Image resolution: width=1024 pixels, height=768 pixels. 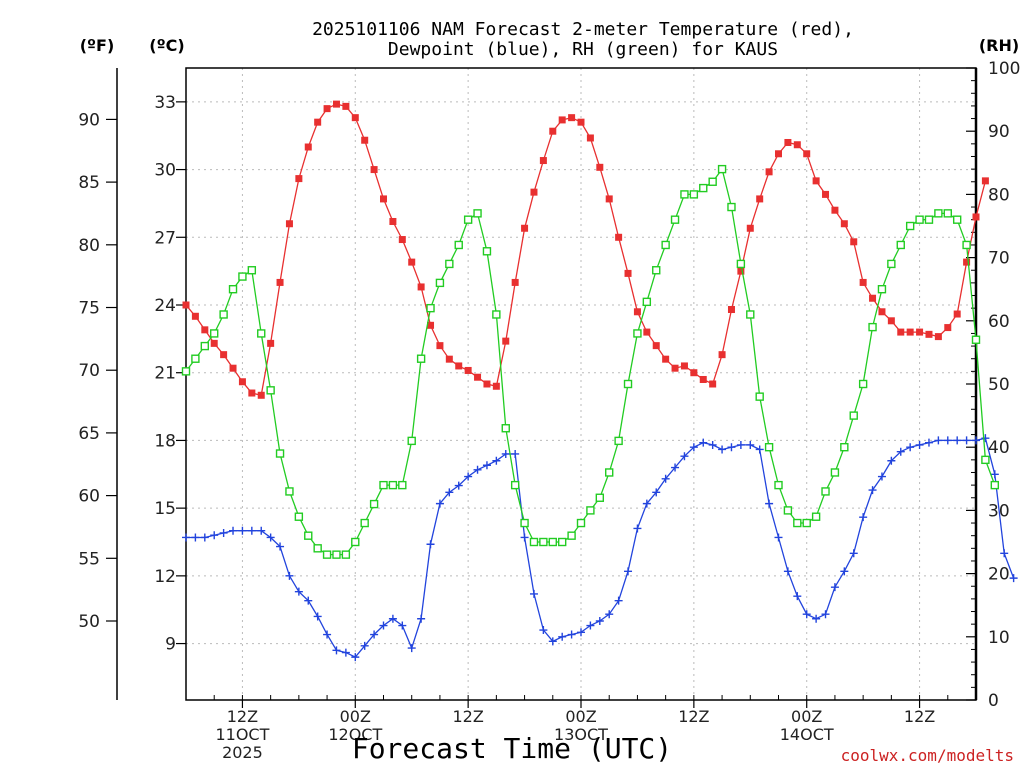 I want to click on rh-tick-label: 100, so click(x=1004, y=69).